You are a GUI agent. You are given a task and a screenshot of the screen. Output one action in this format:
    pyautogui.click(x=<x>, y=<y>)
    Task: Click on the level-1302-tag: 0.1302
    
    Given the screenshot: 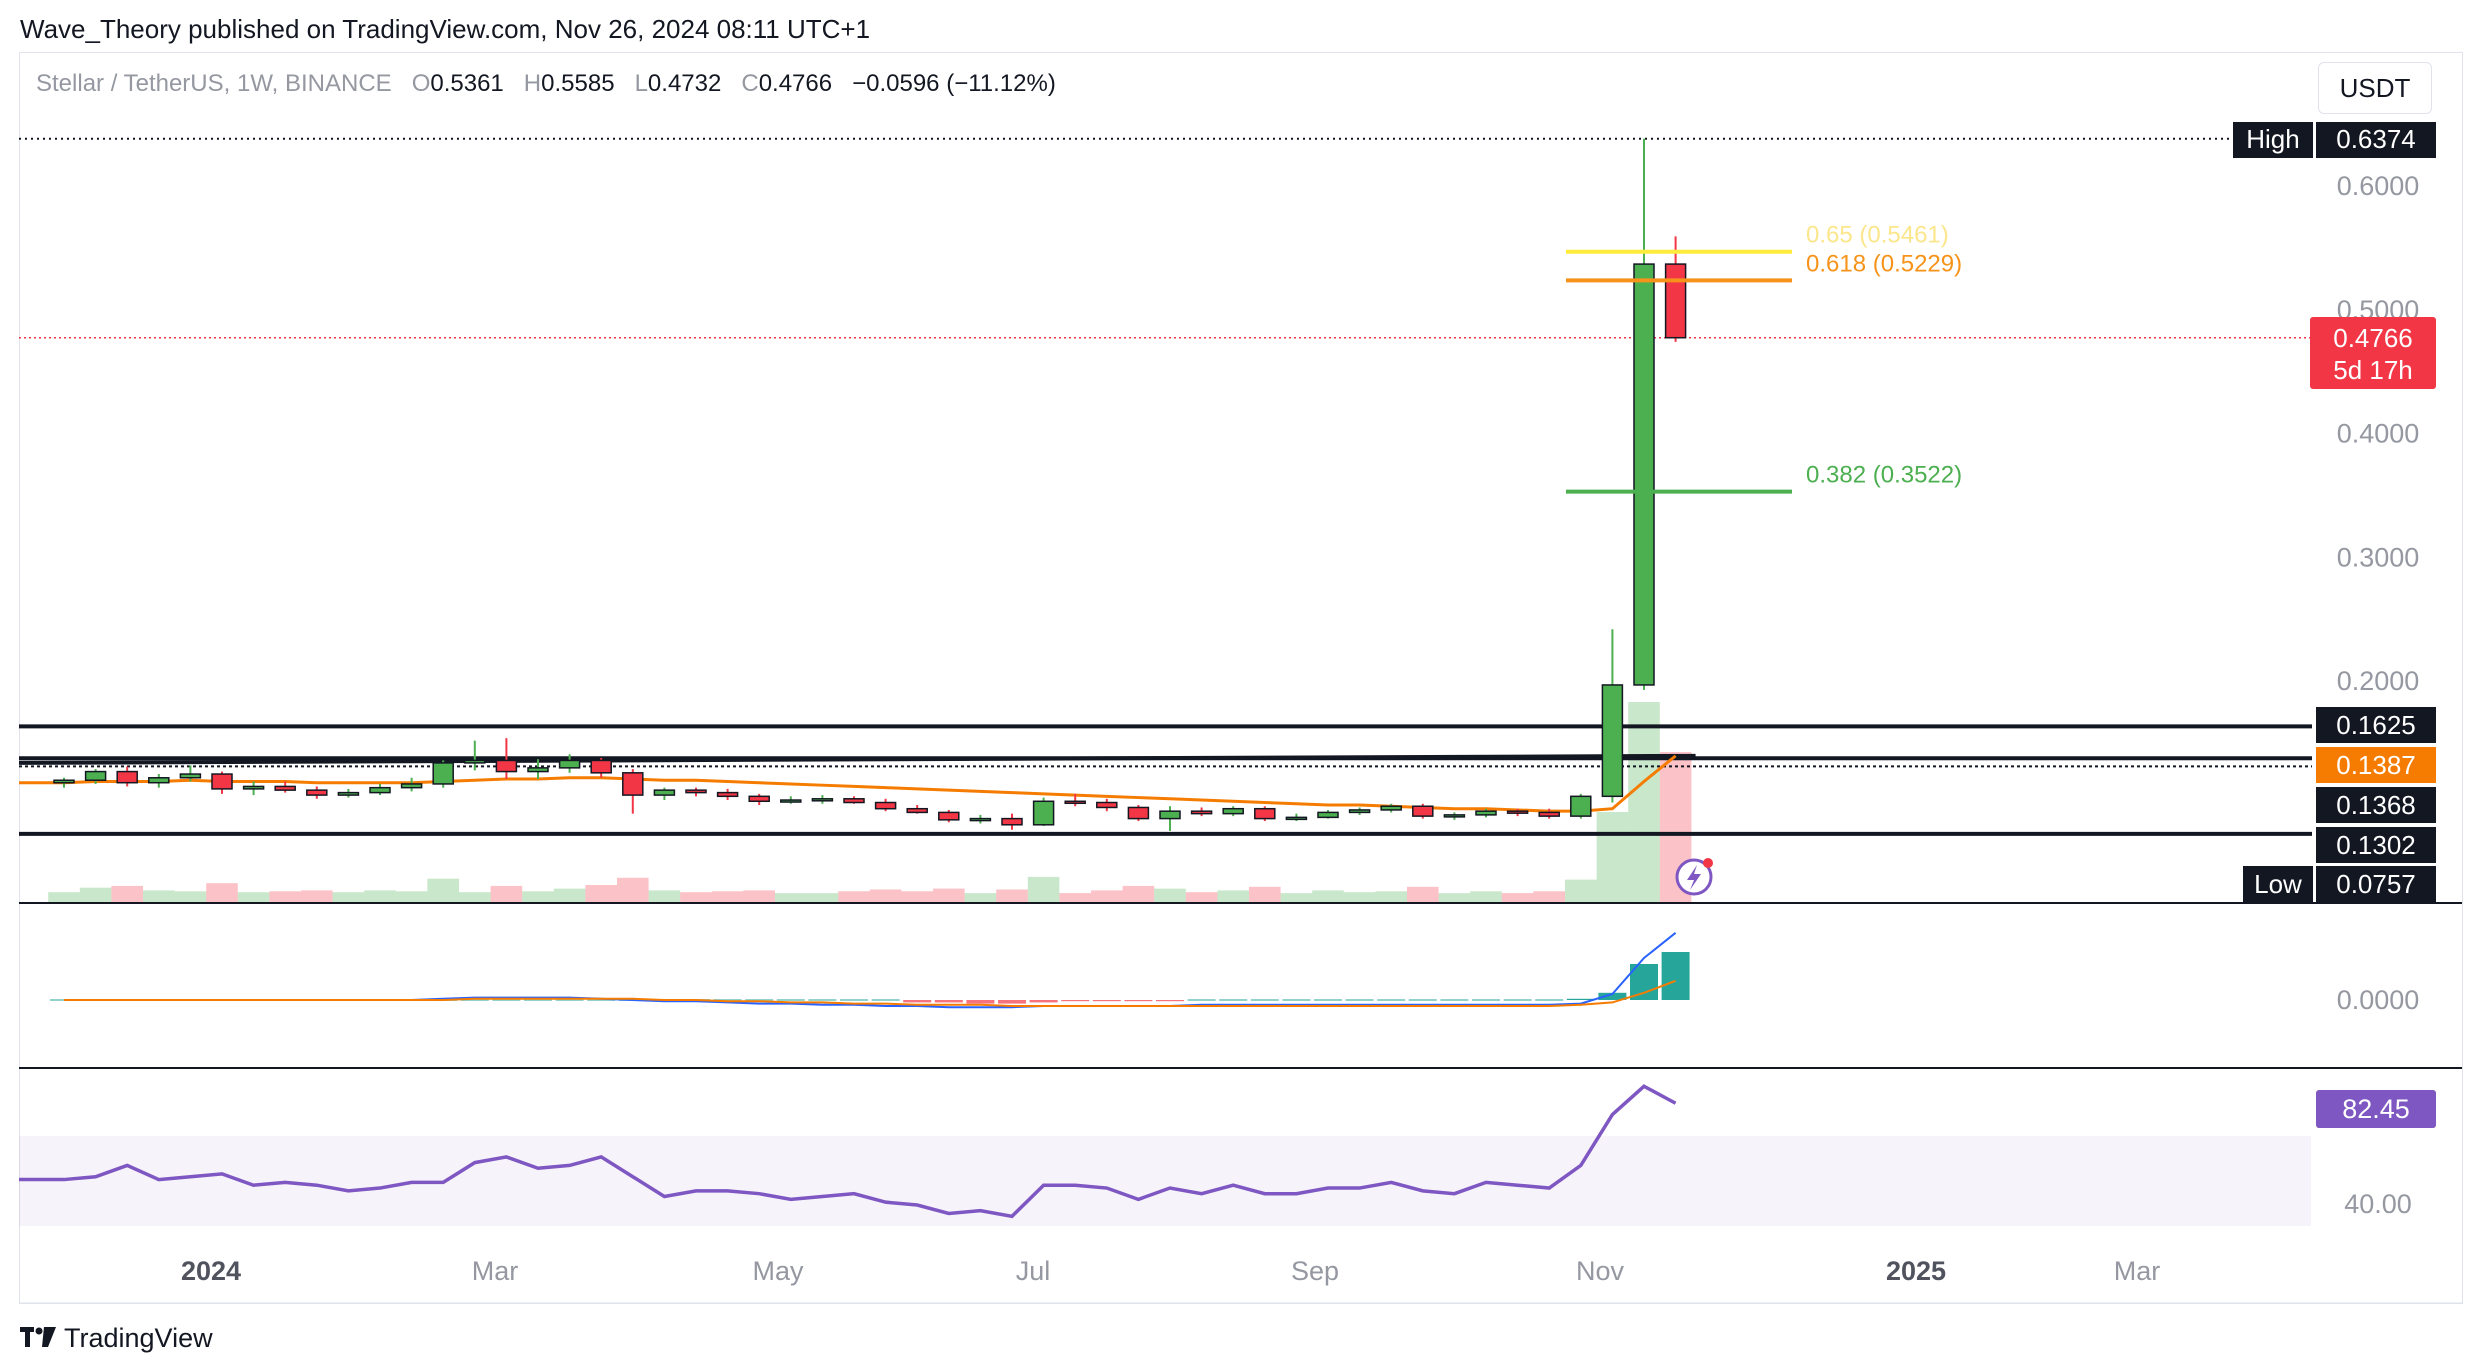 What is the action you would take?
    pyautogui.click(x=2376, y=845)
    